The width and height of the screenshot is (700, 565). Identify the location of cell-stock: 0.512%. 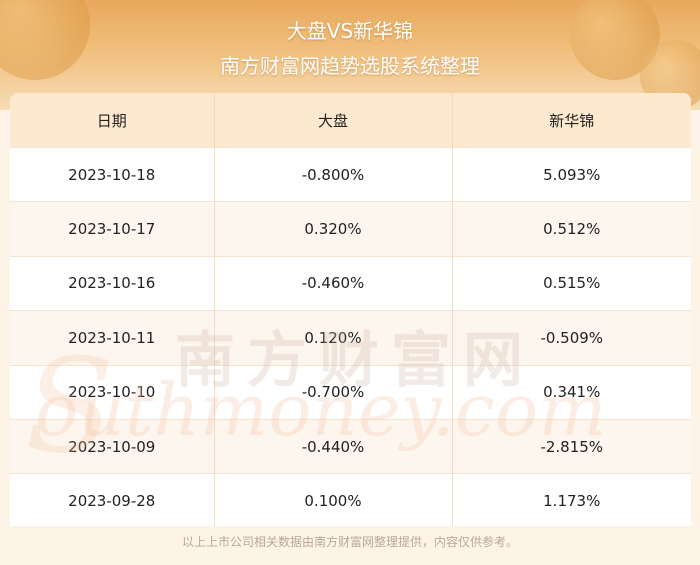
(571, 229).